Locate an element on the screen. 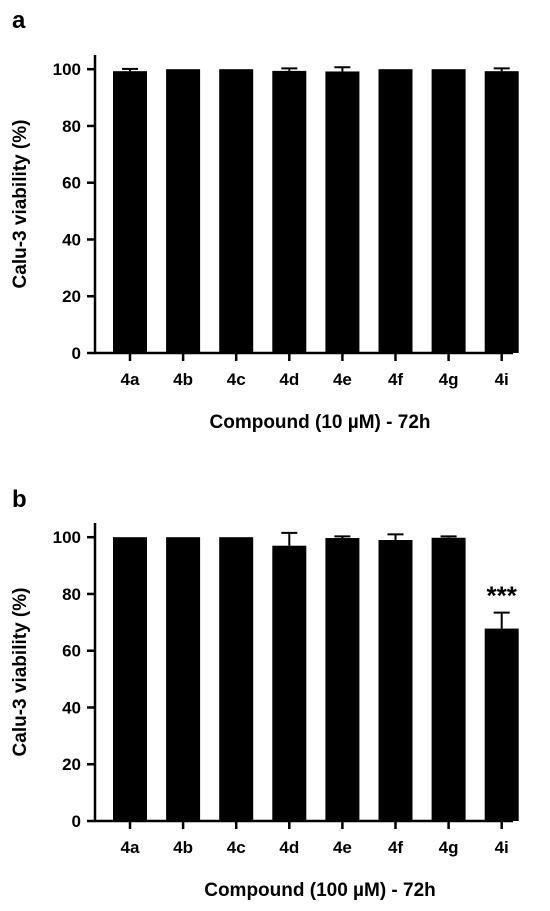 The width and height of the screenshot is (550, 911). x-axis-title: Compound (100 µM) - 72h is located at coordinates (320, 890).